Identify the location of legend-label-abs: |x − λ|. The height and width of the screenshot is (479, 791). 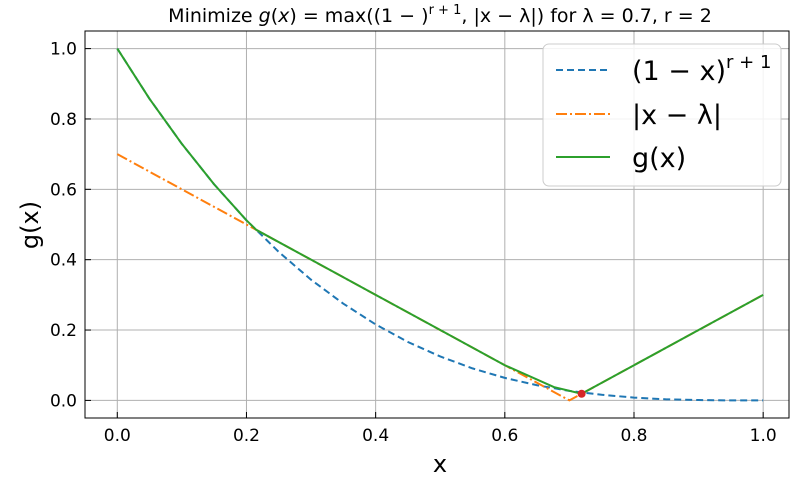
(677, 115).